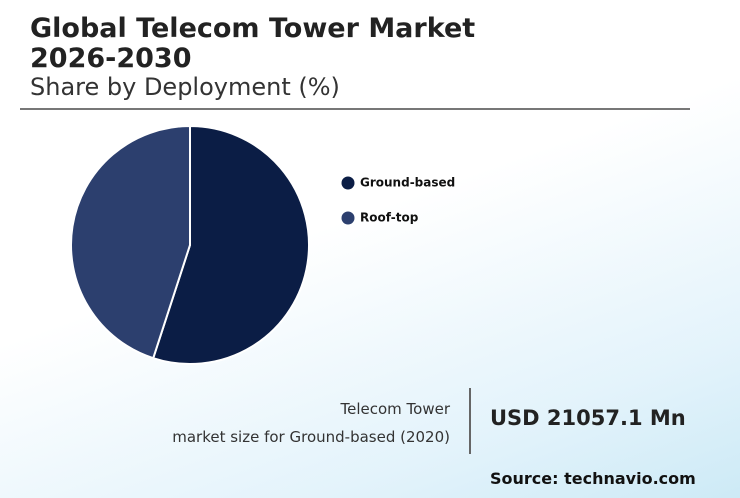 Image resolution: width=740 pixels, height=498 pixels. Describe the element at coordinates (355, 109) in the screenshot. I see `divider` at that location.